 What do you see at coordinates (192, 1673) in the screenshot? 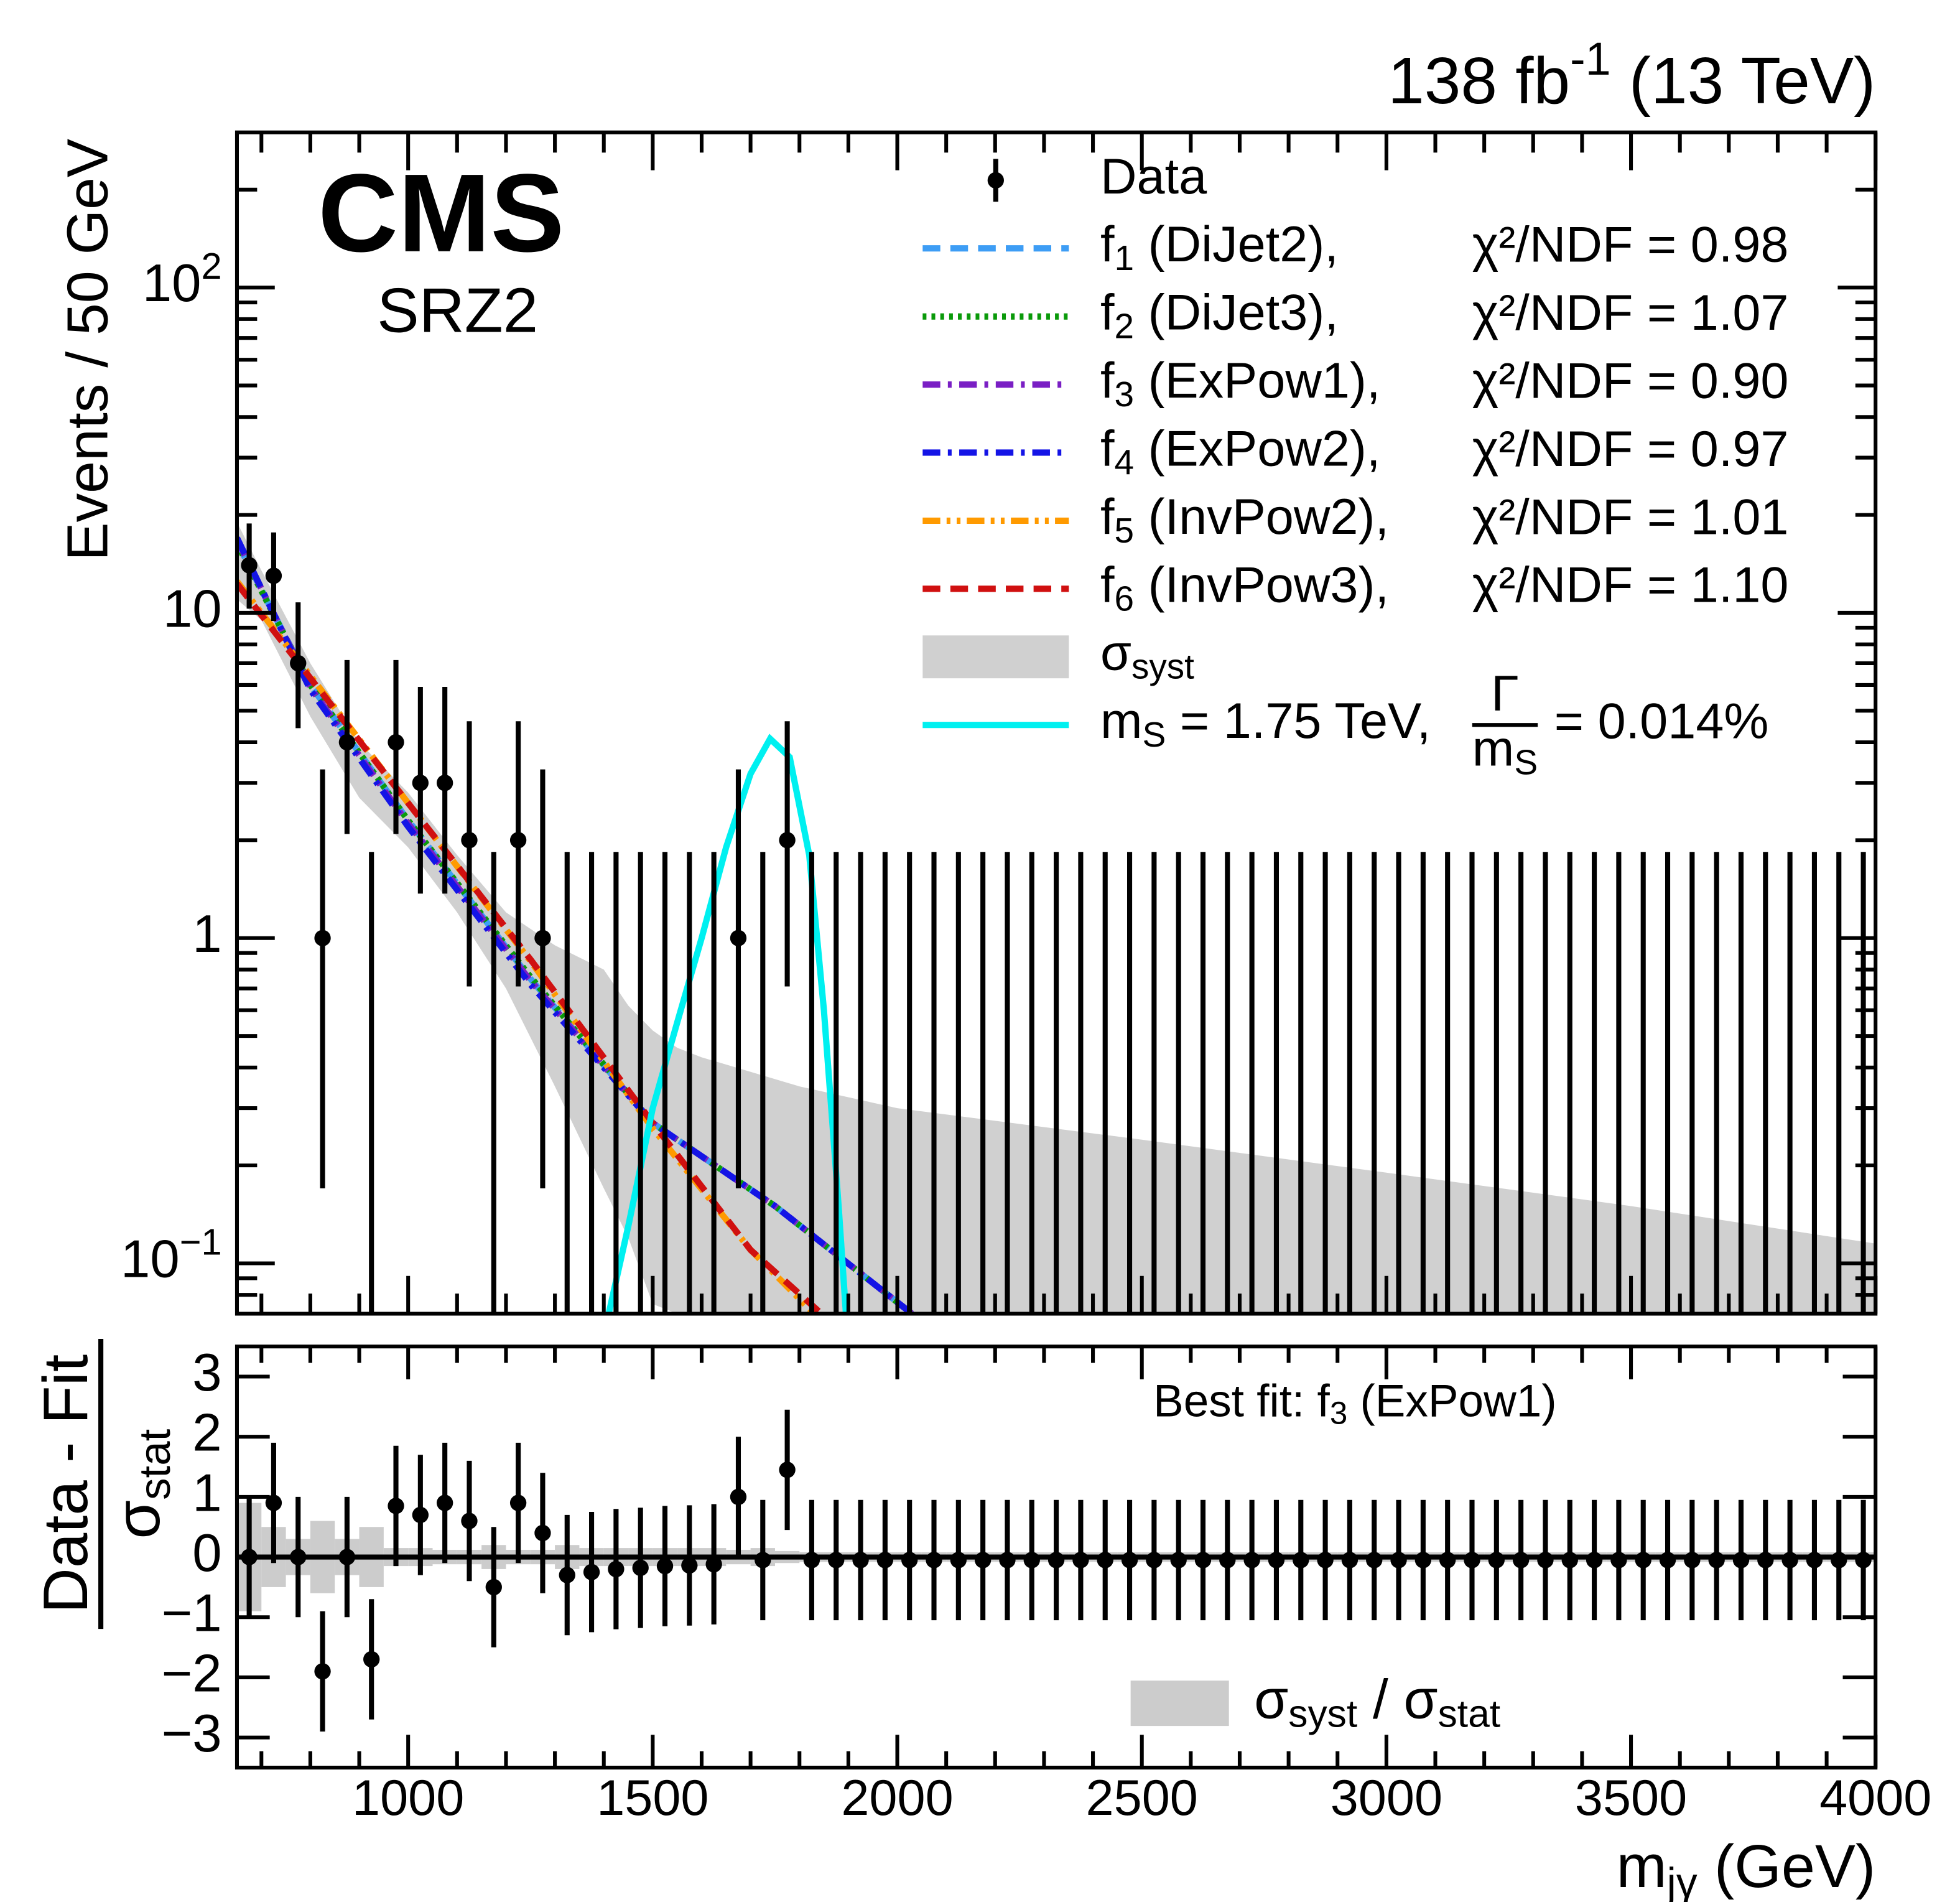
I see `y-tick-label: −2` at bounding box center [192, 1673].